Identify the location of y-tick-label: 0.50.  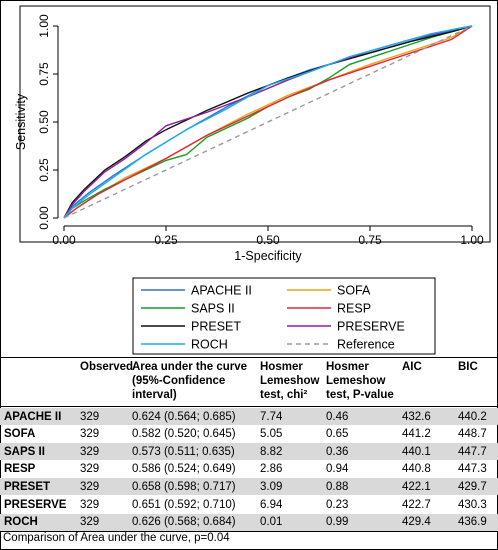
(44, 122).